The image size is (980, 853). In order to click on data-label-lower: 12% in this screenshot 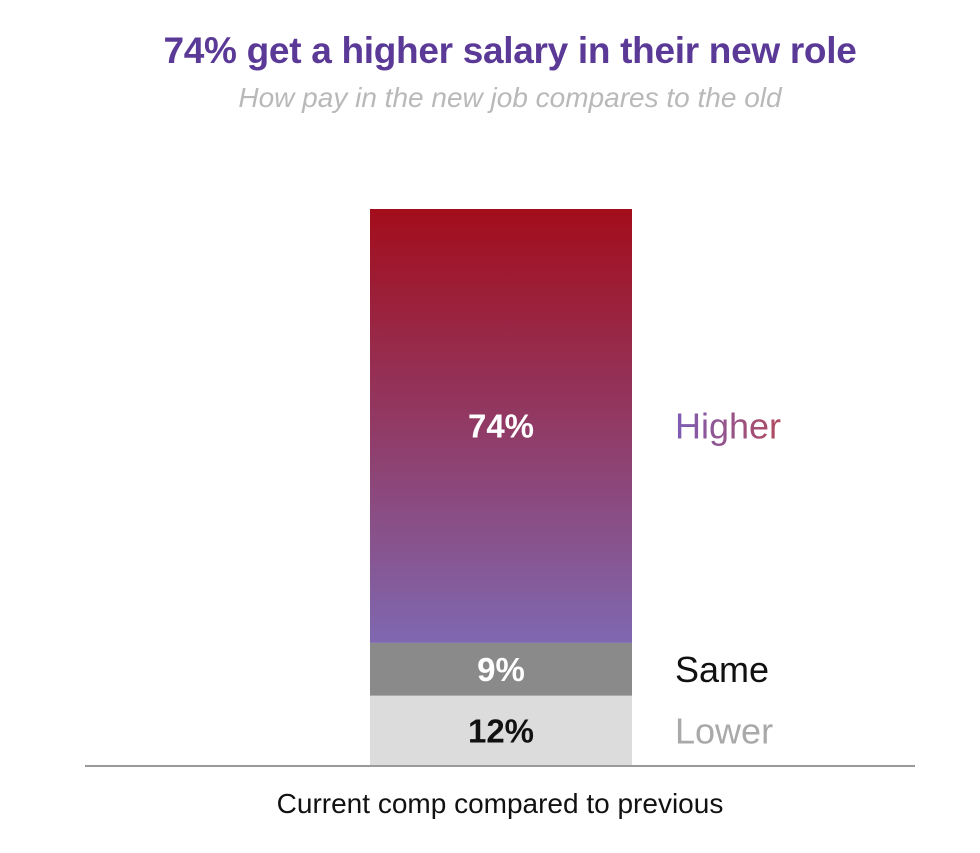, I will do `click(501, 730)`.